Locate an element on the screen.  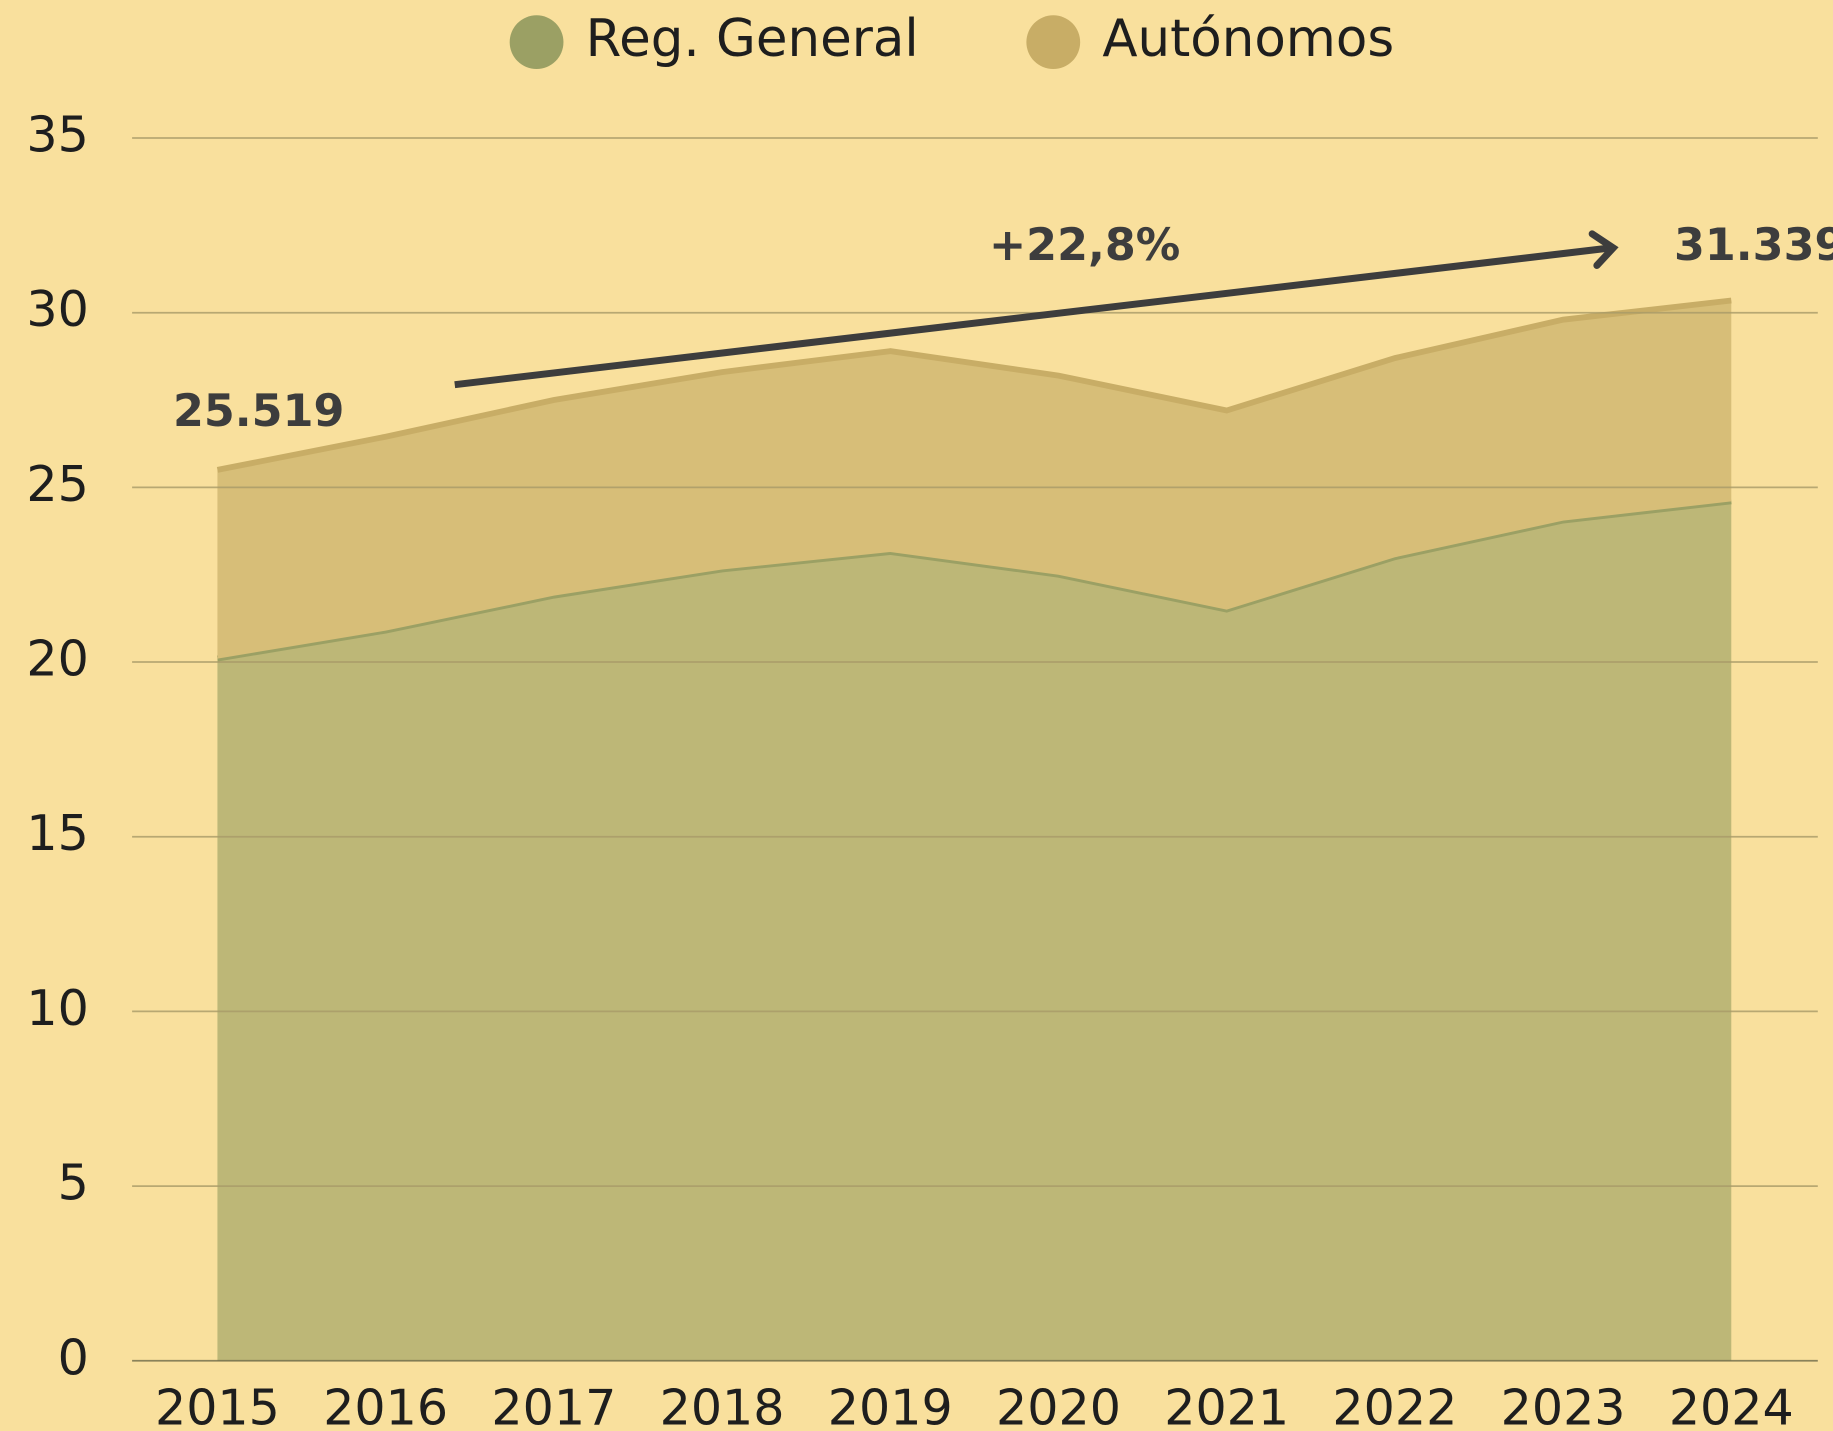
area-line is located at coordinates (974, 385).